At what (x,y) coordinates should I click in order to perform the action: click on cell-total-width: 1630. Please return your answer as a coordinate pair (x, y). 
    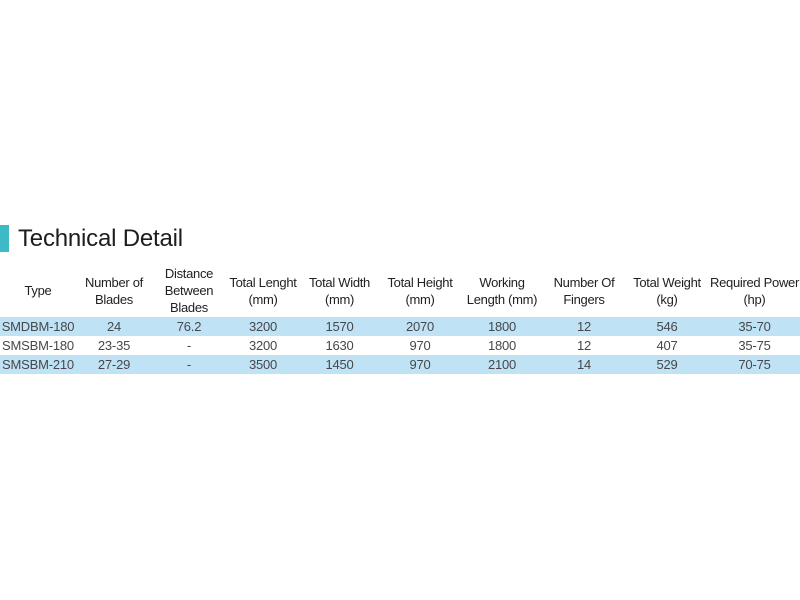
    Looking at the image, I should click on (339, 345).